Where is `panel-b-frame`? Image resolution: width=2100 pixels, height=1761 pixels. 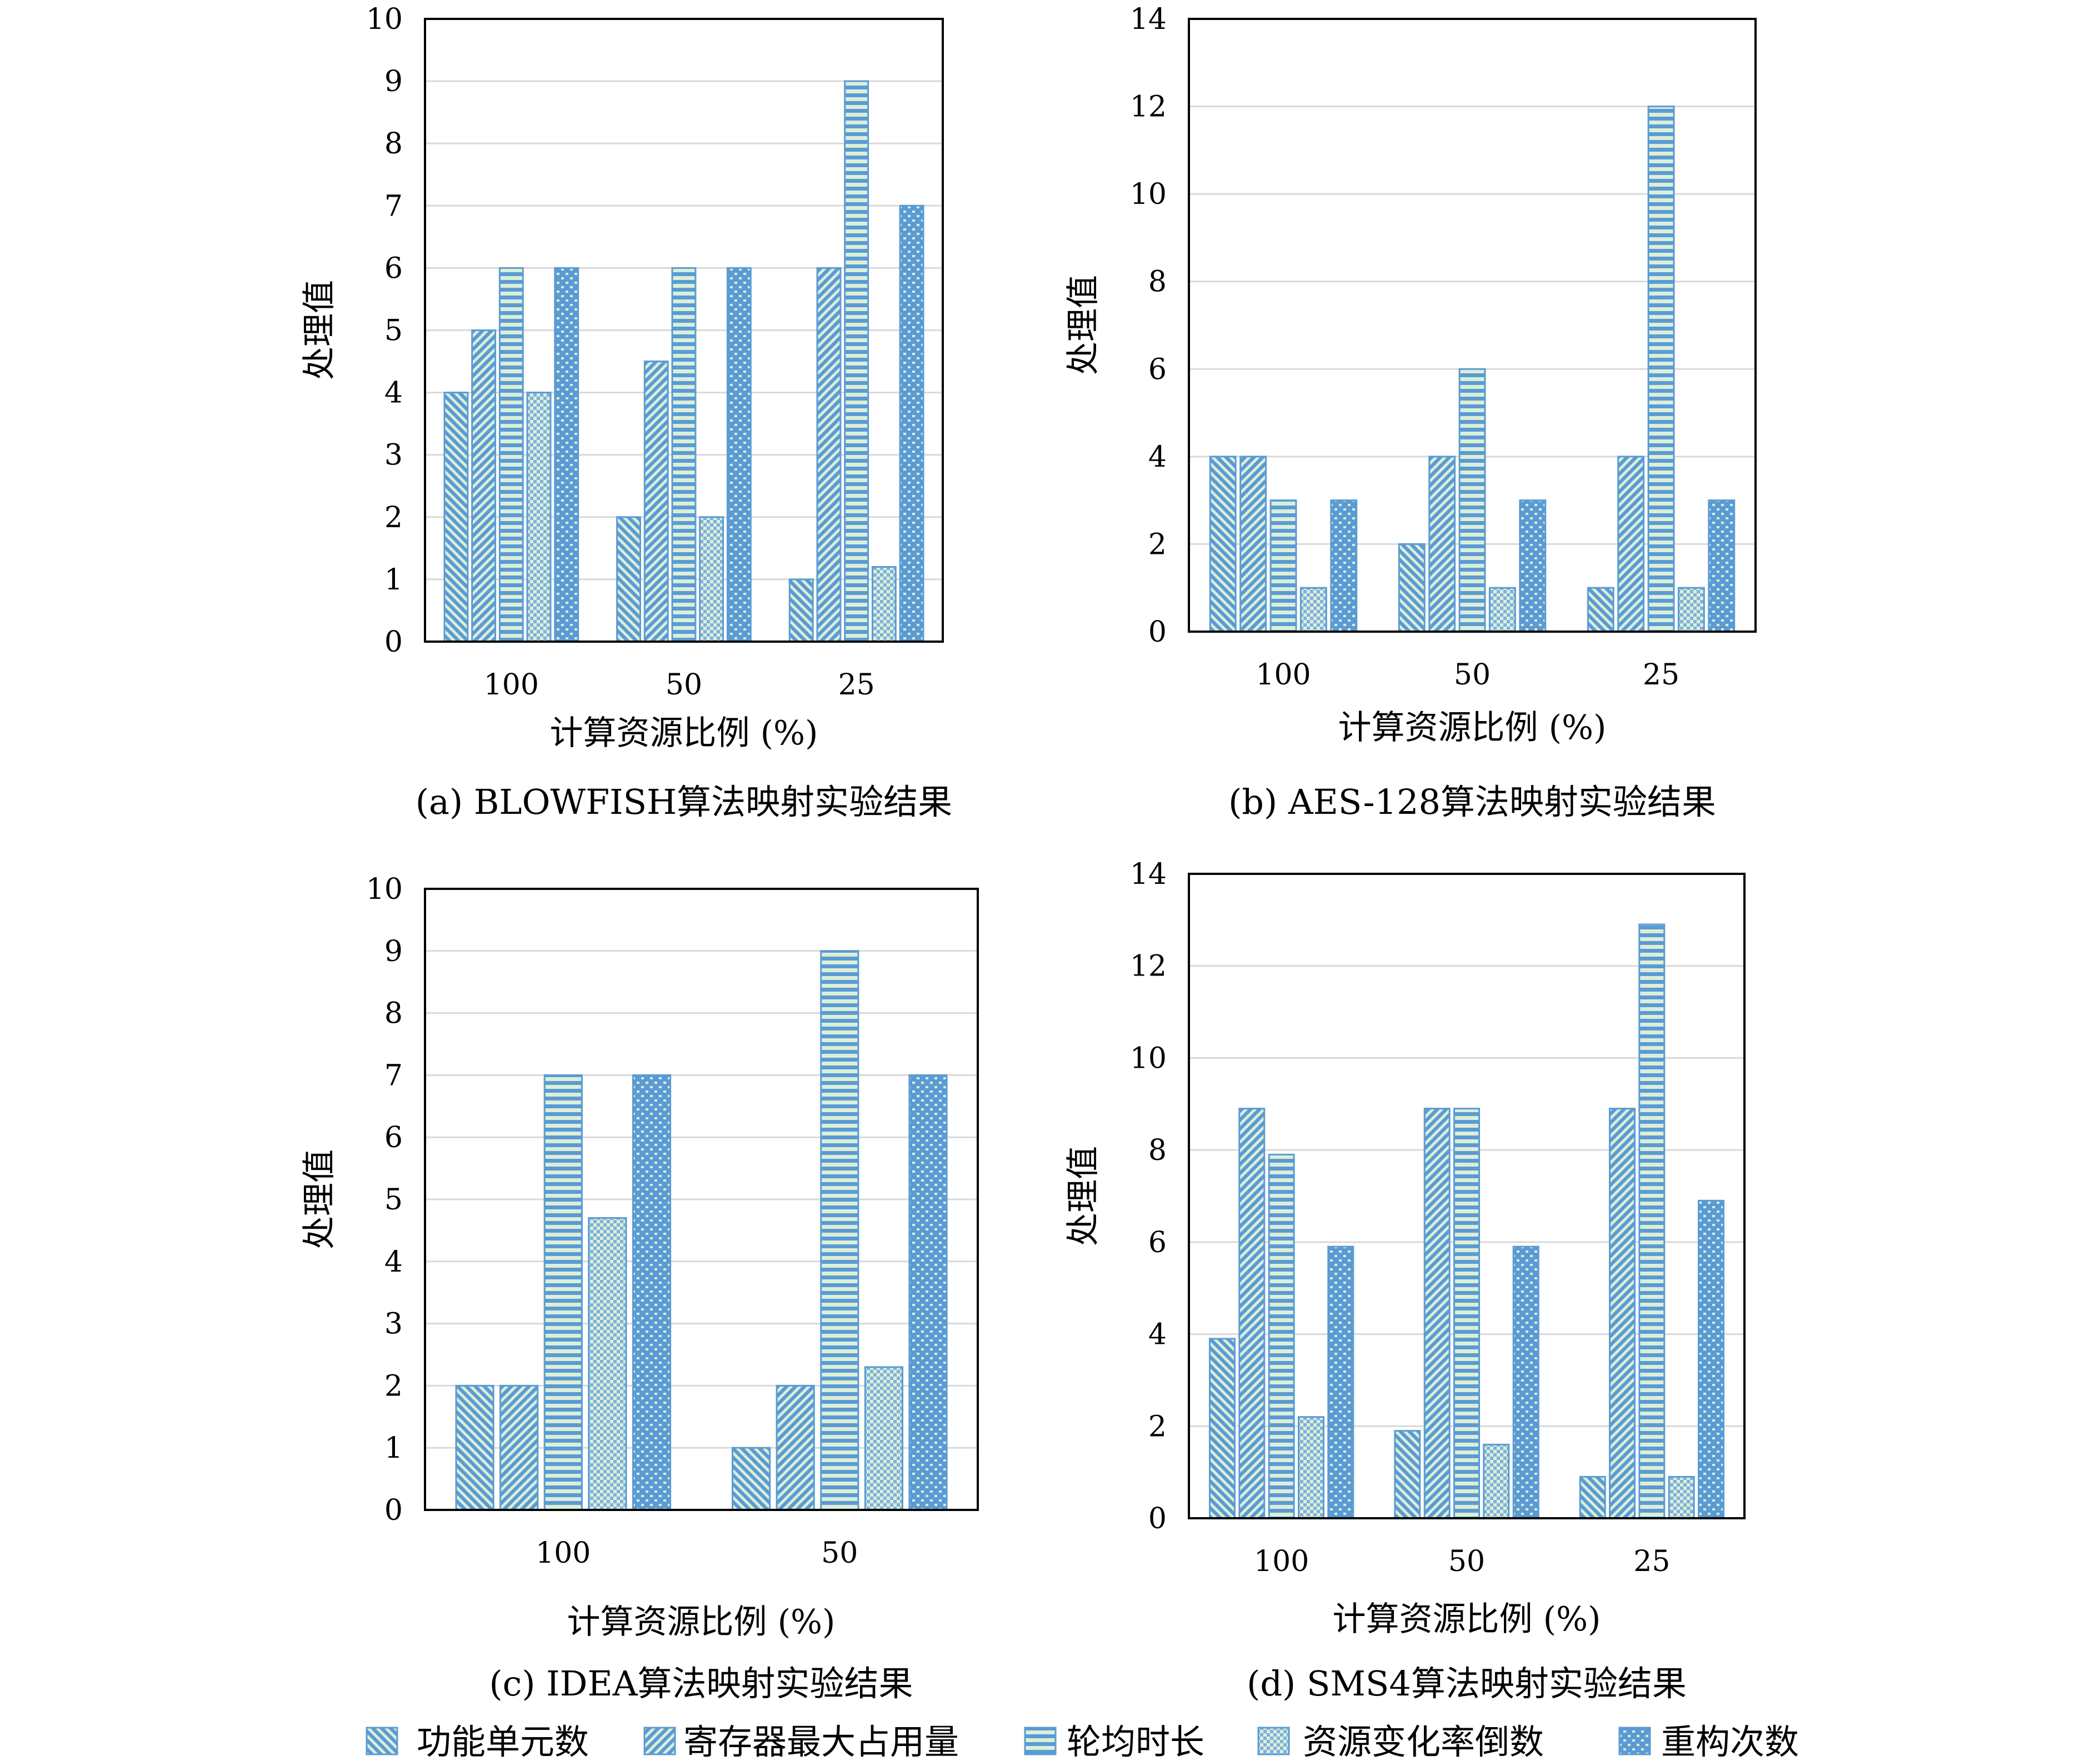 panel-b-frame is located at coordinates (1472, 325).